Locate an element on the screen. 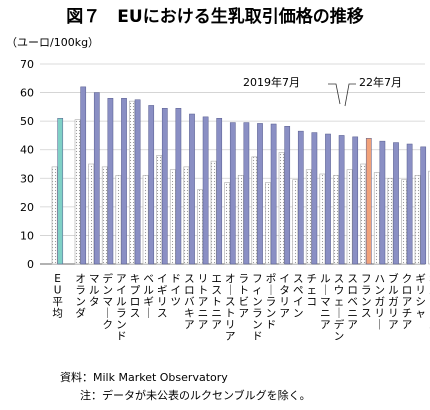  chart-title: 図７ EUにおける生乳取引価格の推移 is located at coordinates (214, 16).